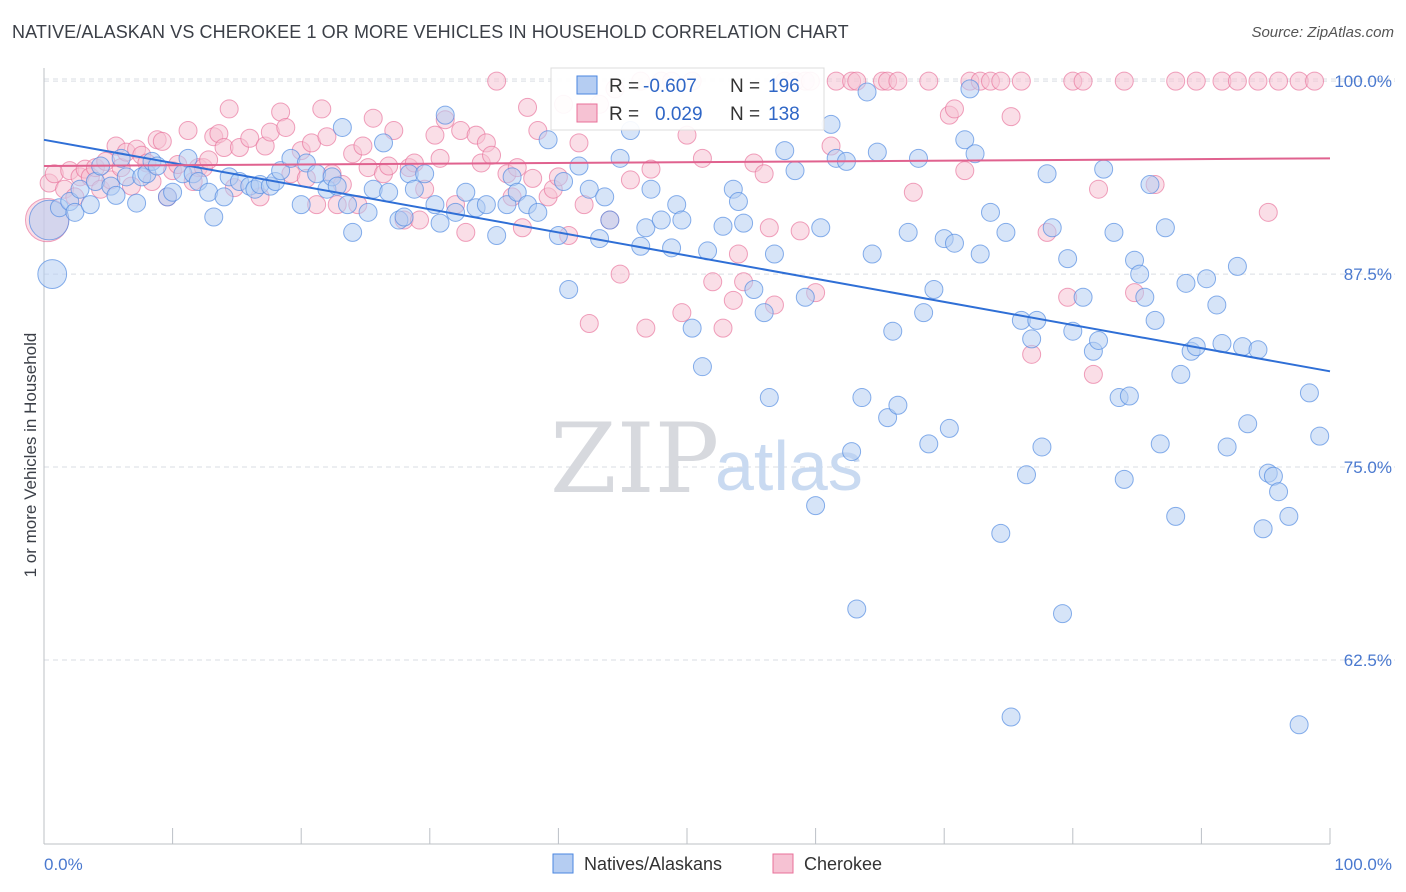 This screenshot has height=892, width=1406. Describe the element at coordinates (1368, 660) in the screenshot. I see `y-tick-label: 62.5%` at that location.